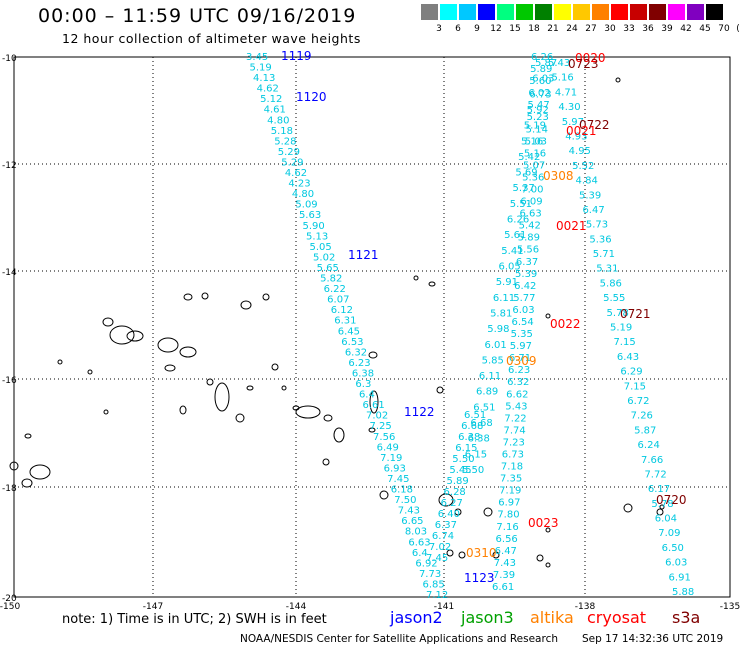 The width and height of the screenshot is (740, 650). What do you see at coordinates (473, 470) in the screenshot?
I see `swh-value: 5.50` at bounding box center [473, 470].